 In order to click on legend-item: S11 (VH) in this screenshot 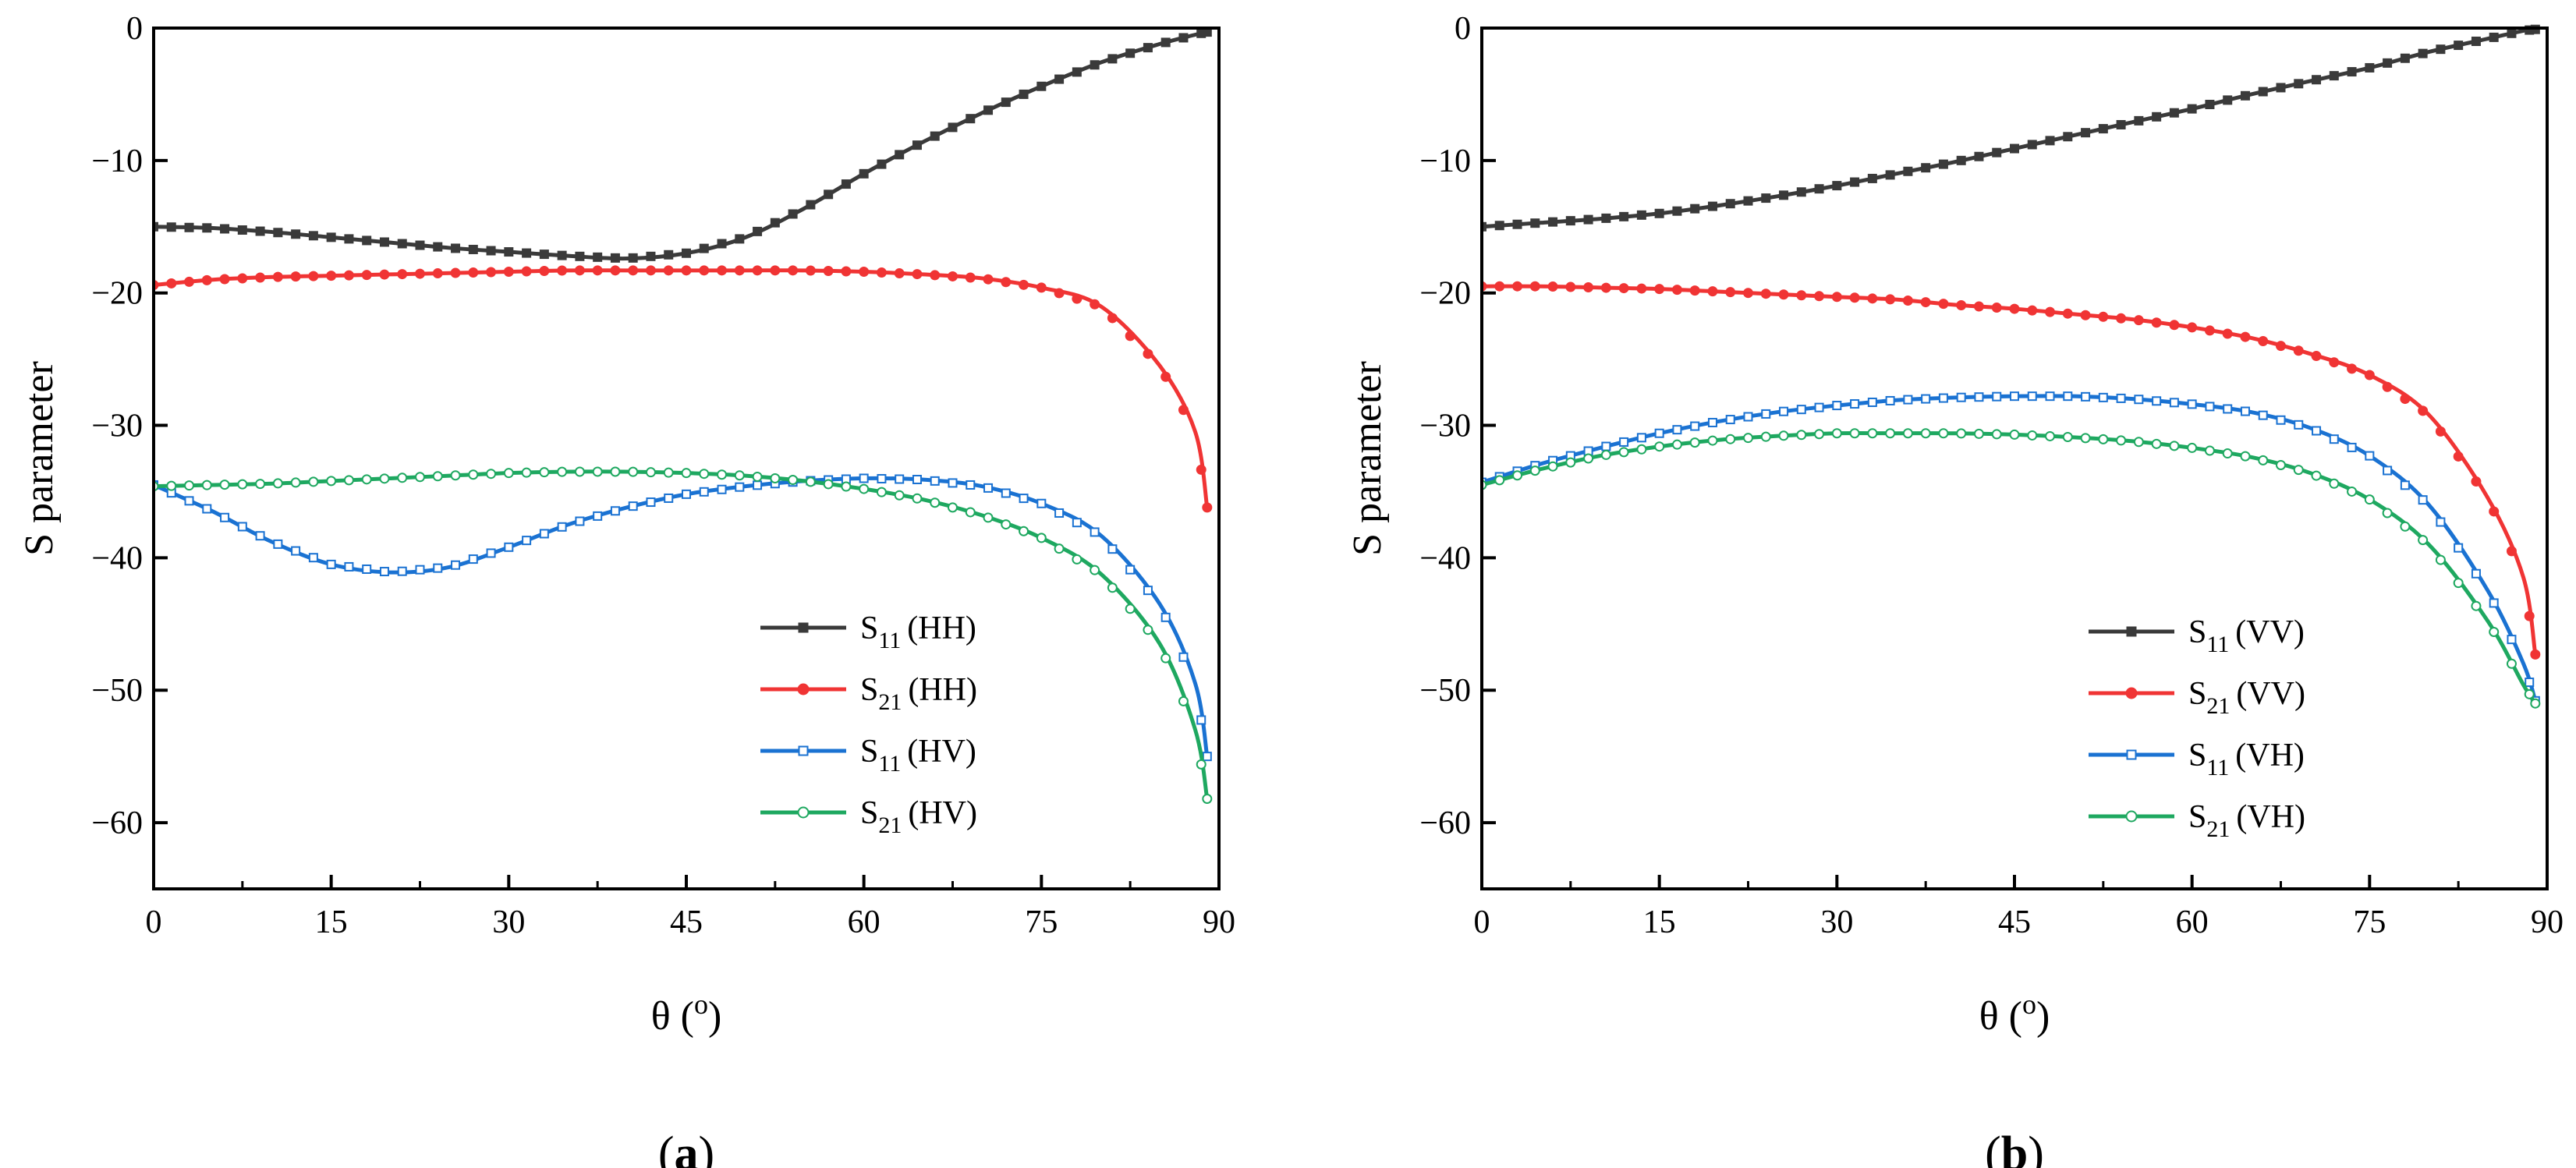, I will do `click(2197, 759)`.